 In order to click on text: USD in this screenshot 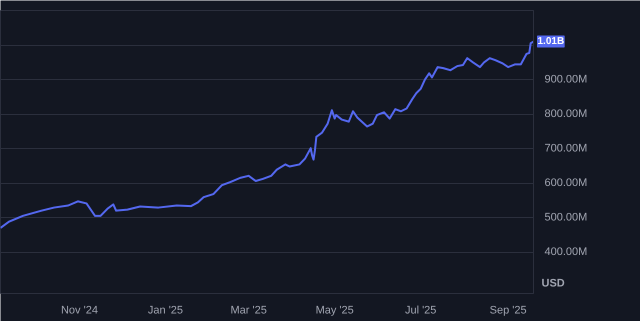, I will do `click(553, 284)`.